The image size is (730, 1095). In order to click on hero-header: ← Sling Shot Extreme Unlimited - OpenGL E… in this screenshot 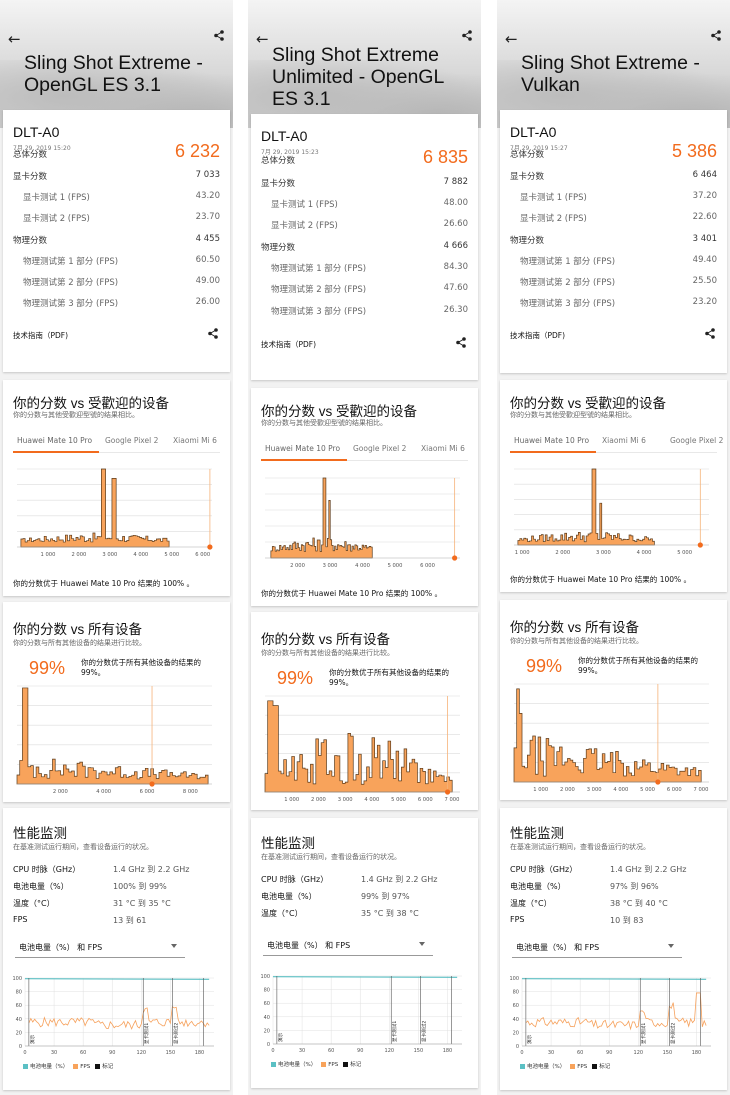, I will do `click(364, 64)`.